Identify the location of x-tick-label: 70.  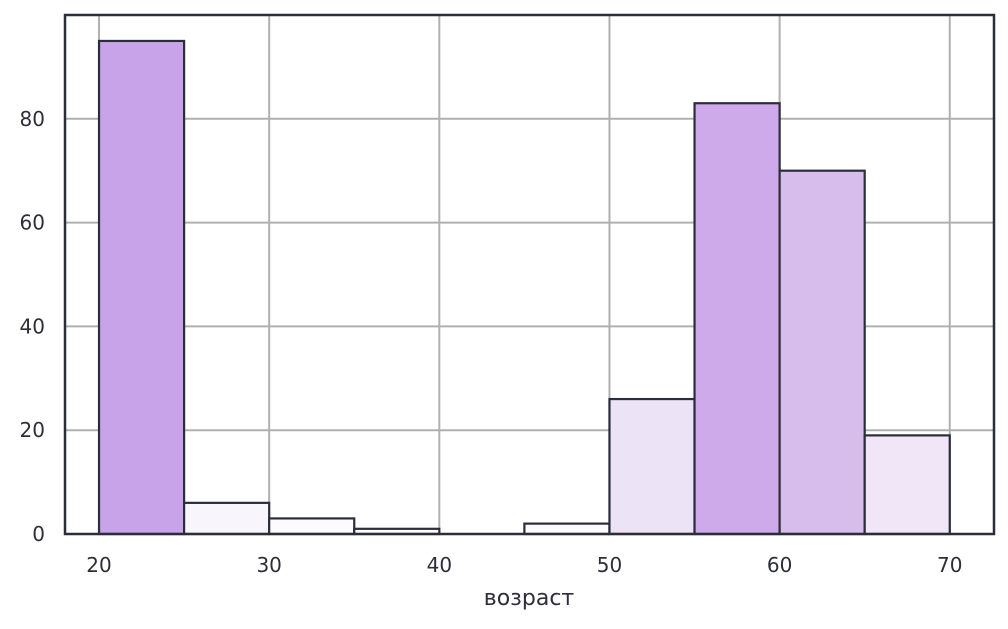
(949, 565).